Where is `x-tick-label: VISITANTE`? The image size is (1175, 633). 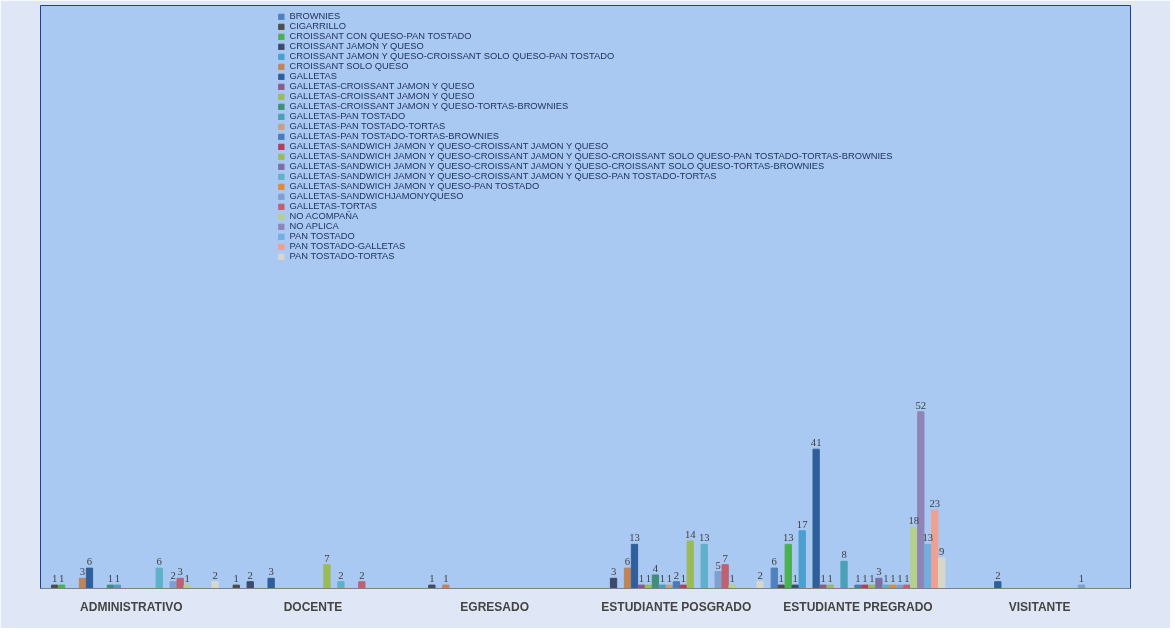
x-tick-label: VISITANTE is located at coordinates (1039, 606).